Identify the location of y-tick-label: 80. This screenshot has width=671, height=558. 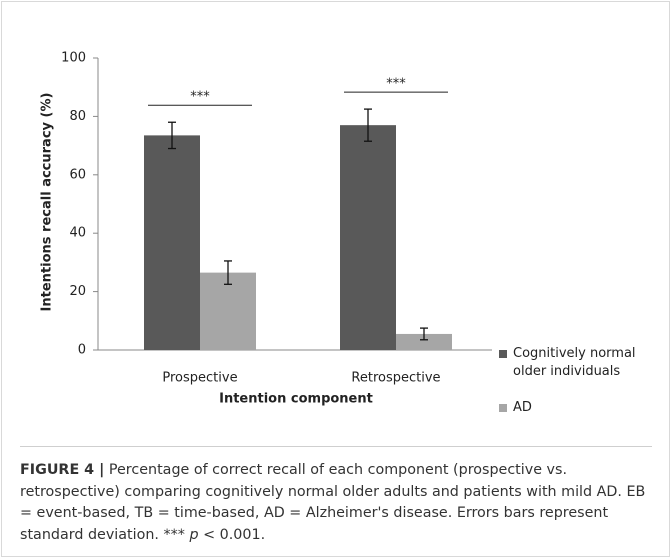
(77, 116).